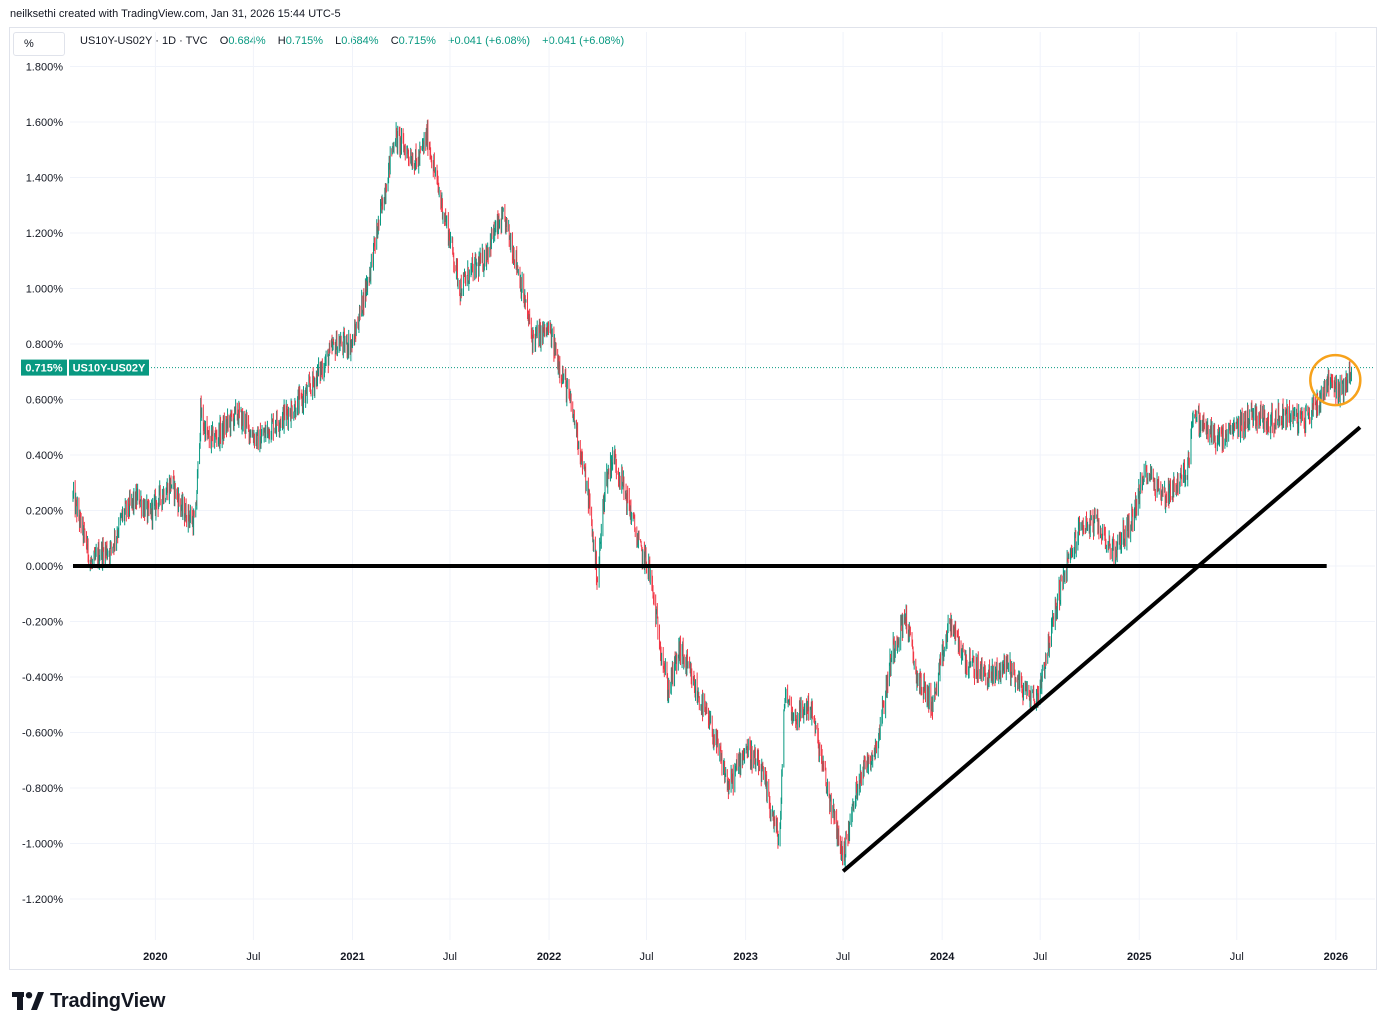  Describe the element at coordinates (417, 41) in the screenshot. I see `legend-close-value: 0.715%` at that location.